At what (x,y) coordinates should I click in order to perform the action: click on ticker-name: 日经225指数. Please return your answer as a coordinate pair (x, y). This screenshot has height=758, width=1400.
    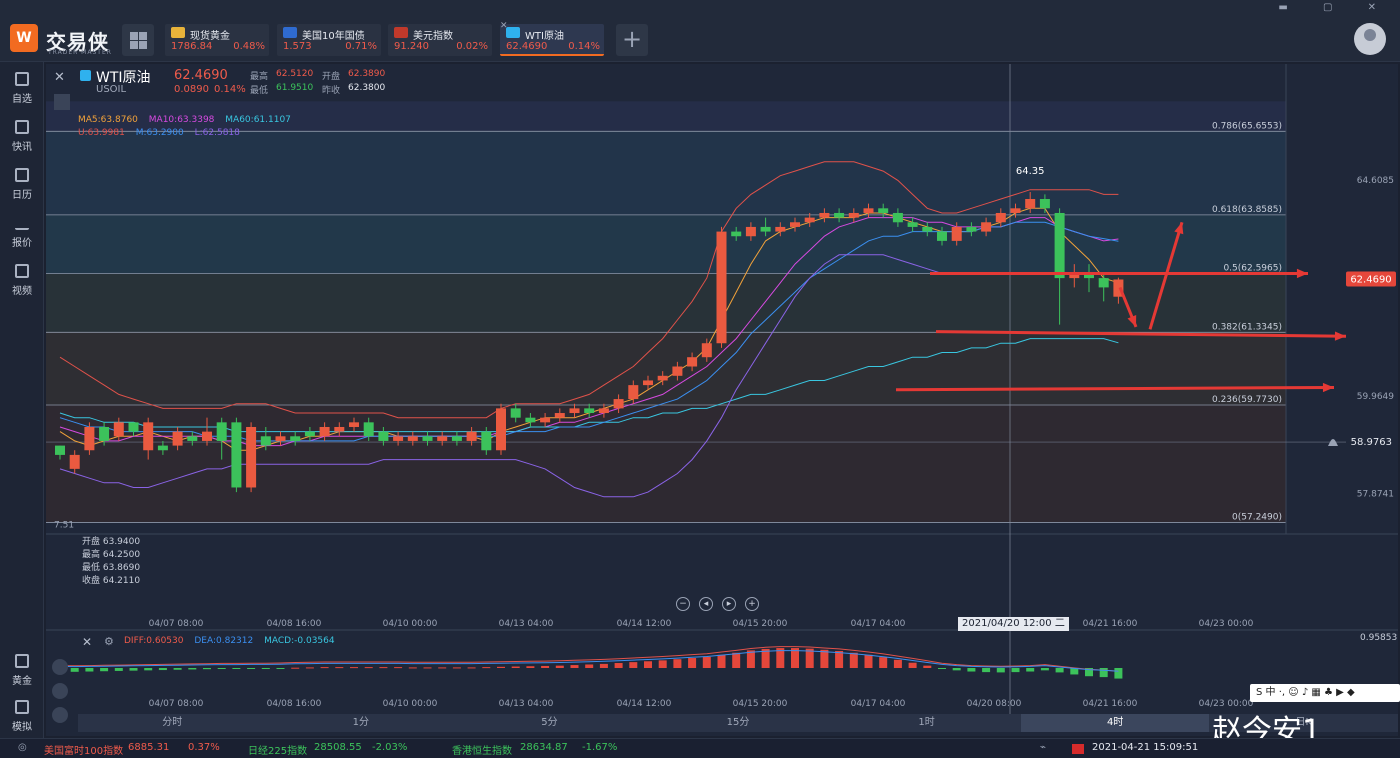
    Looking at the image, I should click on (278, 751).